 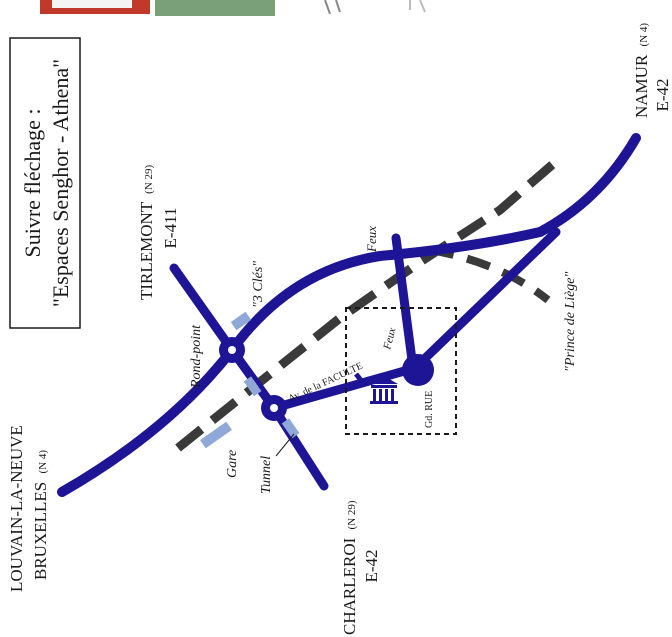 What do you see at coordinates (32, 182) in the screenshot?
I see `signage-line-1: Suivre fléchage :` at bounding box center [32, 182].